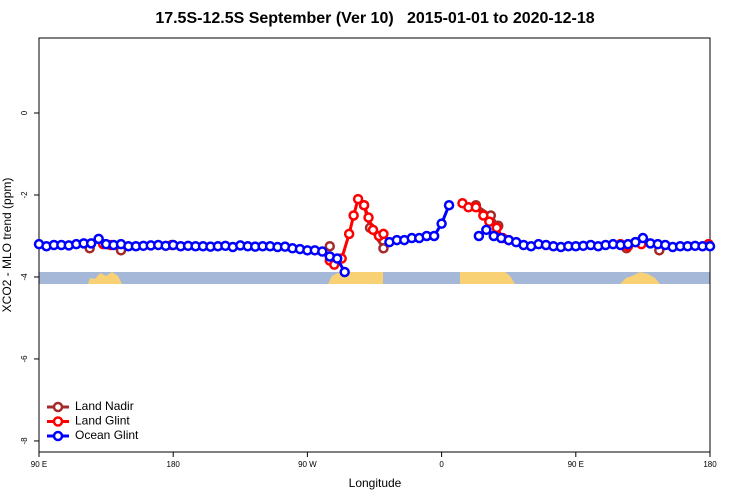 The image size is (750, 500). What do you see at coordinates (405, 232) in the screenshot?
I see `series-line` at bounding box center [405, 232].